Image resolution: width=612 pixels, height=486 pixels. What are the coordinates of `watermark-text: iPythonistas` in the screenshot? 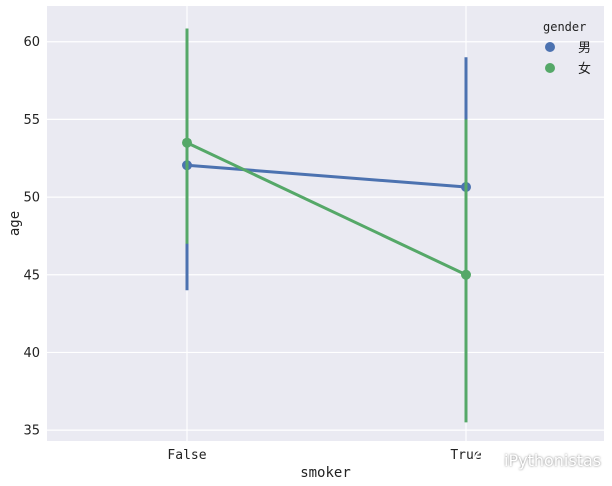 It's located at (553, 460).